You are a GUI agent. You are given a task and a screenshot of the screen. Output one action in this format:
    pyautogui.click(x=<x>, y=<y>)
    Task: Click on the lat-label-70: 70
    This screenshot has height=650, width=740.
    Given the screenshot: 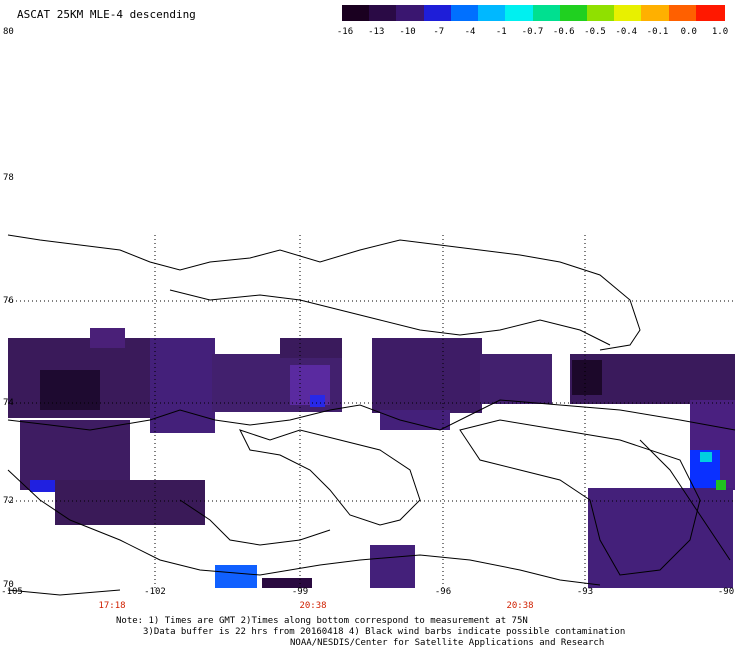 What is the action you would take?
    pyautogui.click(x=8, y=585)
    